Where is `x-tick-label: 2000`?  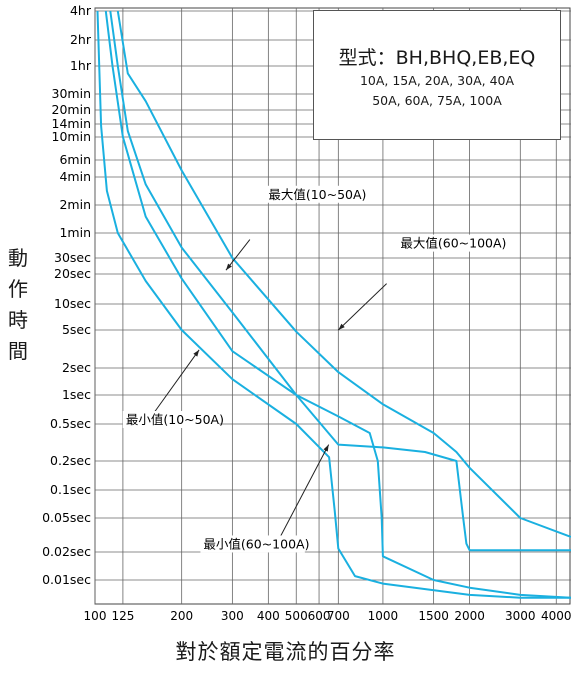
x-tick-label: 2000 is located at coordinates (469, 616).